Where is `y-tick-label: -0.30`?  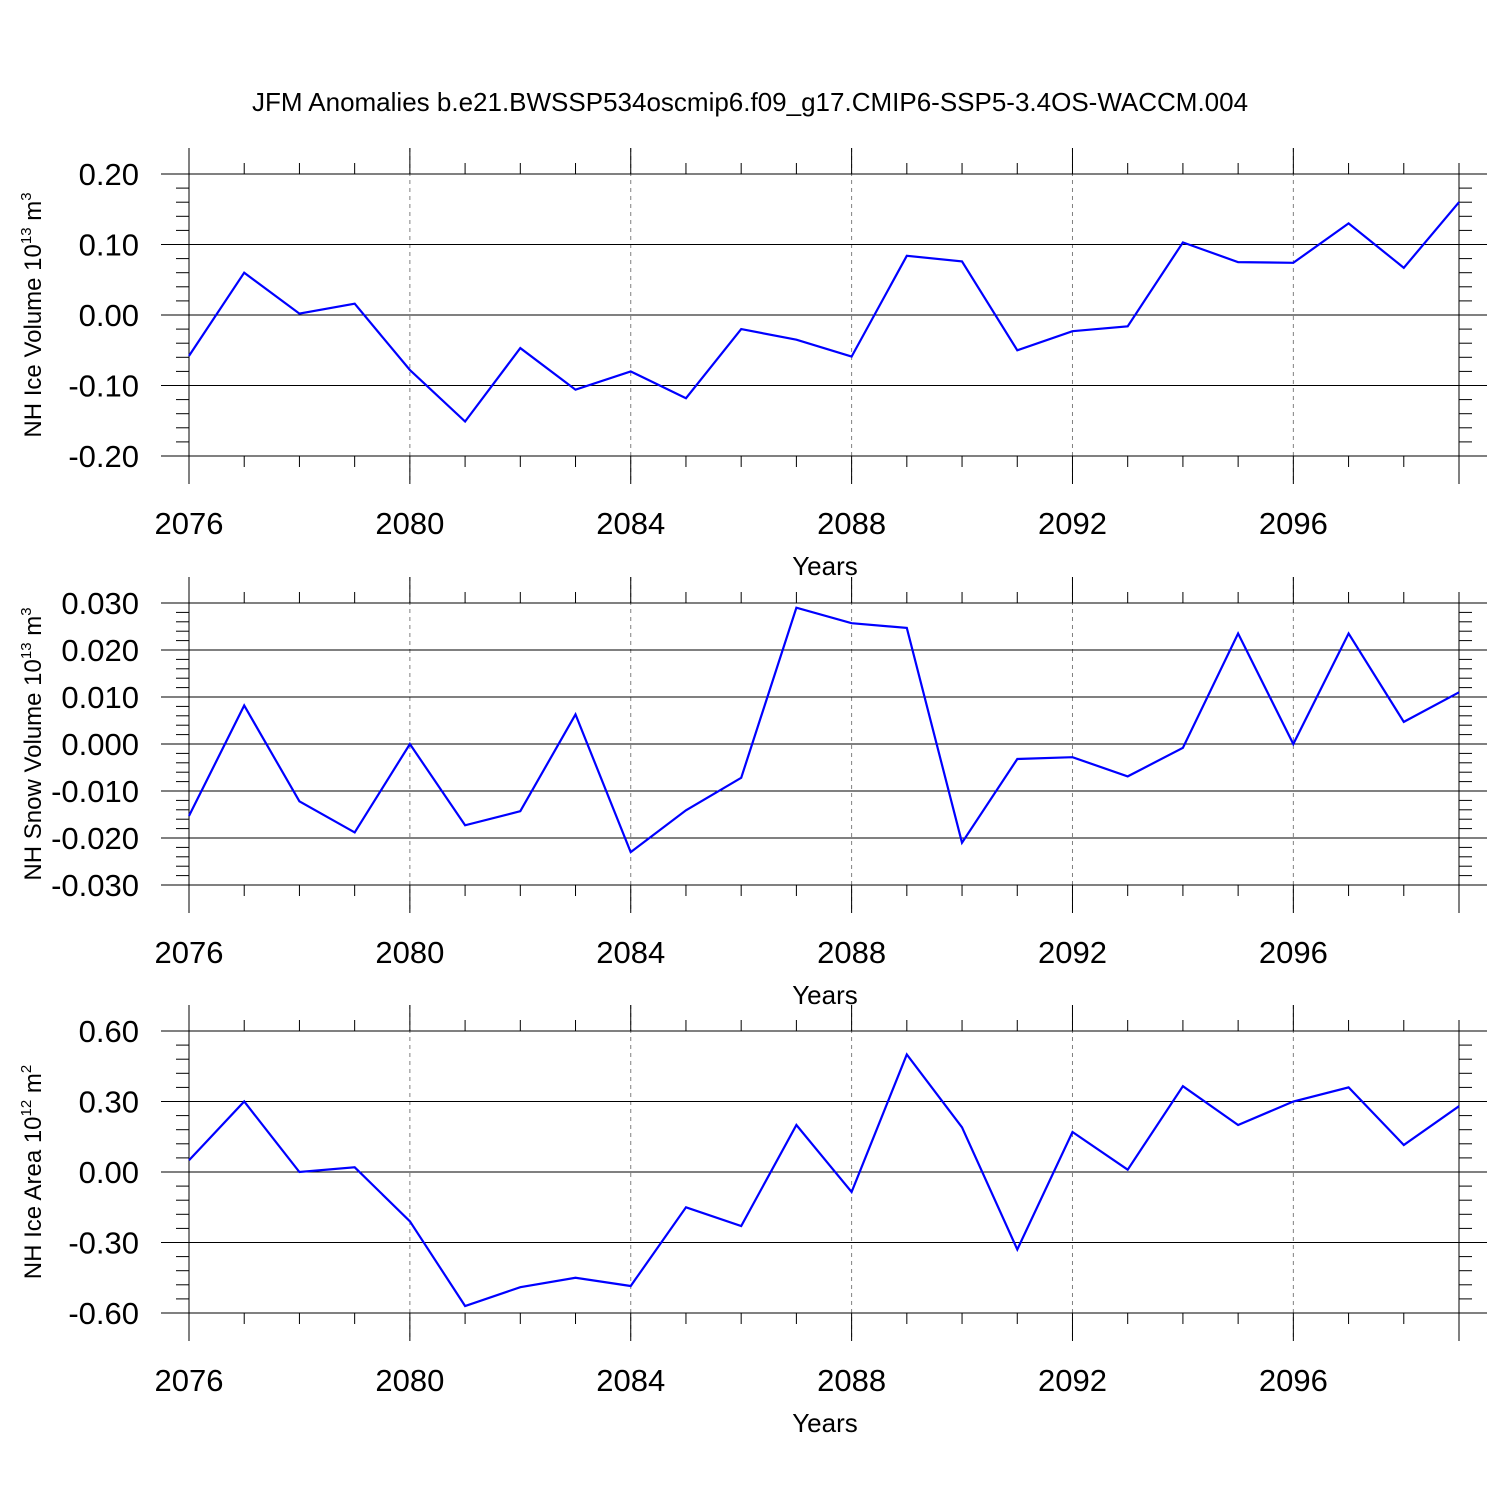 y-tick-label: -0.30 is located at coordinates (103, 1243).